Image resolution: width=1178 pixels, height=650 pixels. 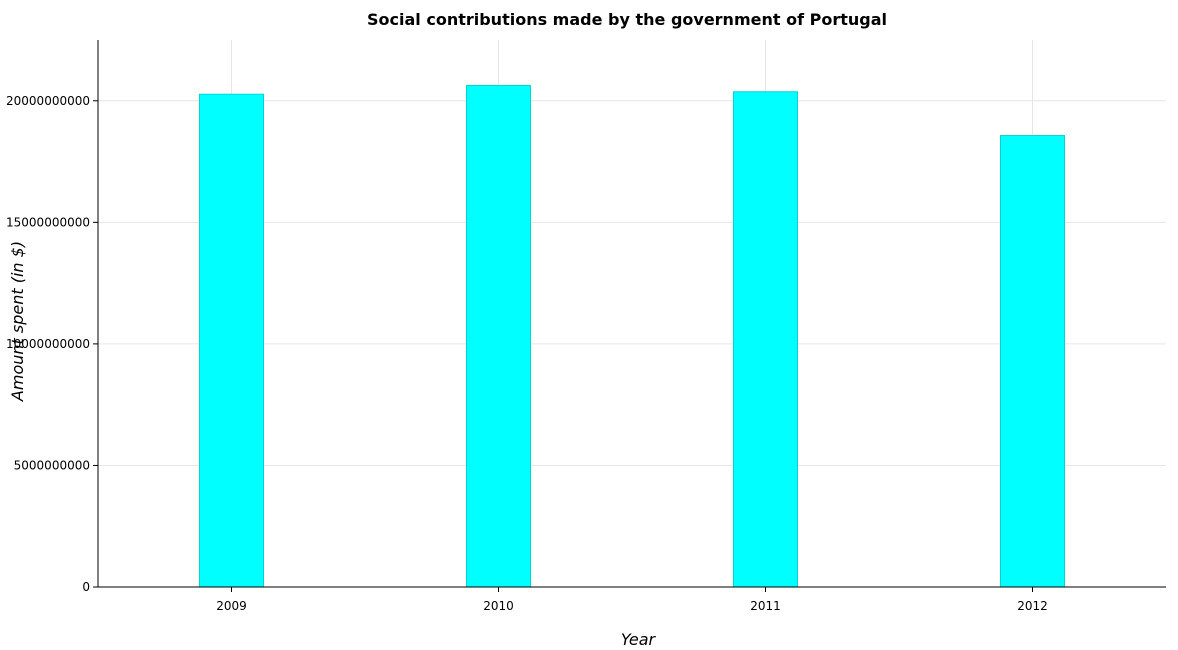 What do you see at coordinates (48, 222) in the screenshot?
I see `y-tick-label: 15000000000` at bounding box center [48, 222].